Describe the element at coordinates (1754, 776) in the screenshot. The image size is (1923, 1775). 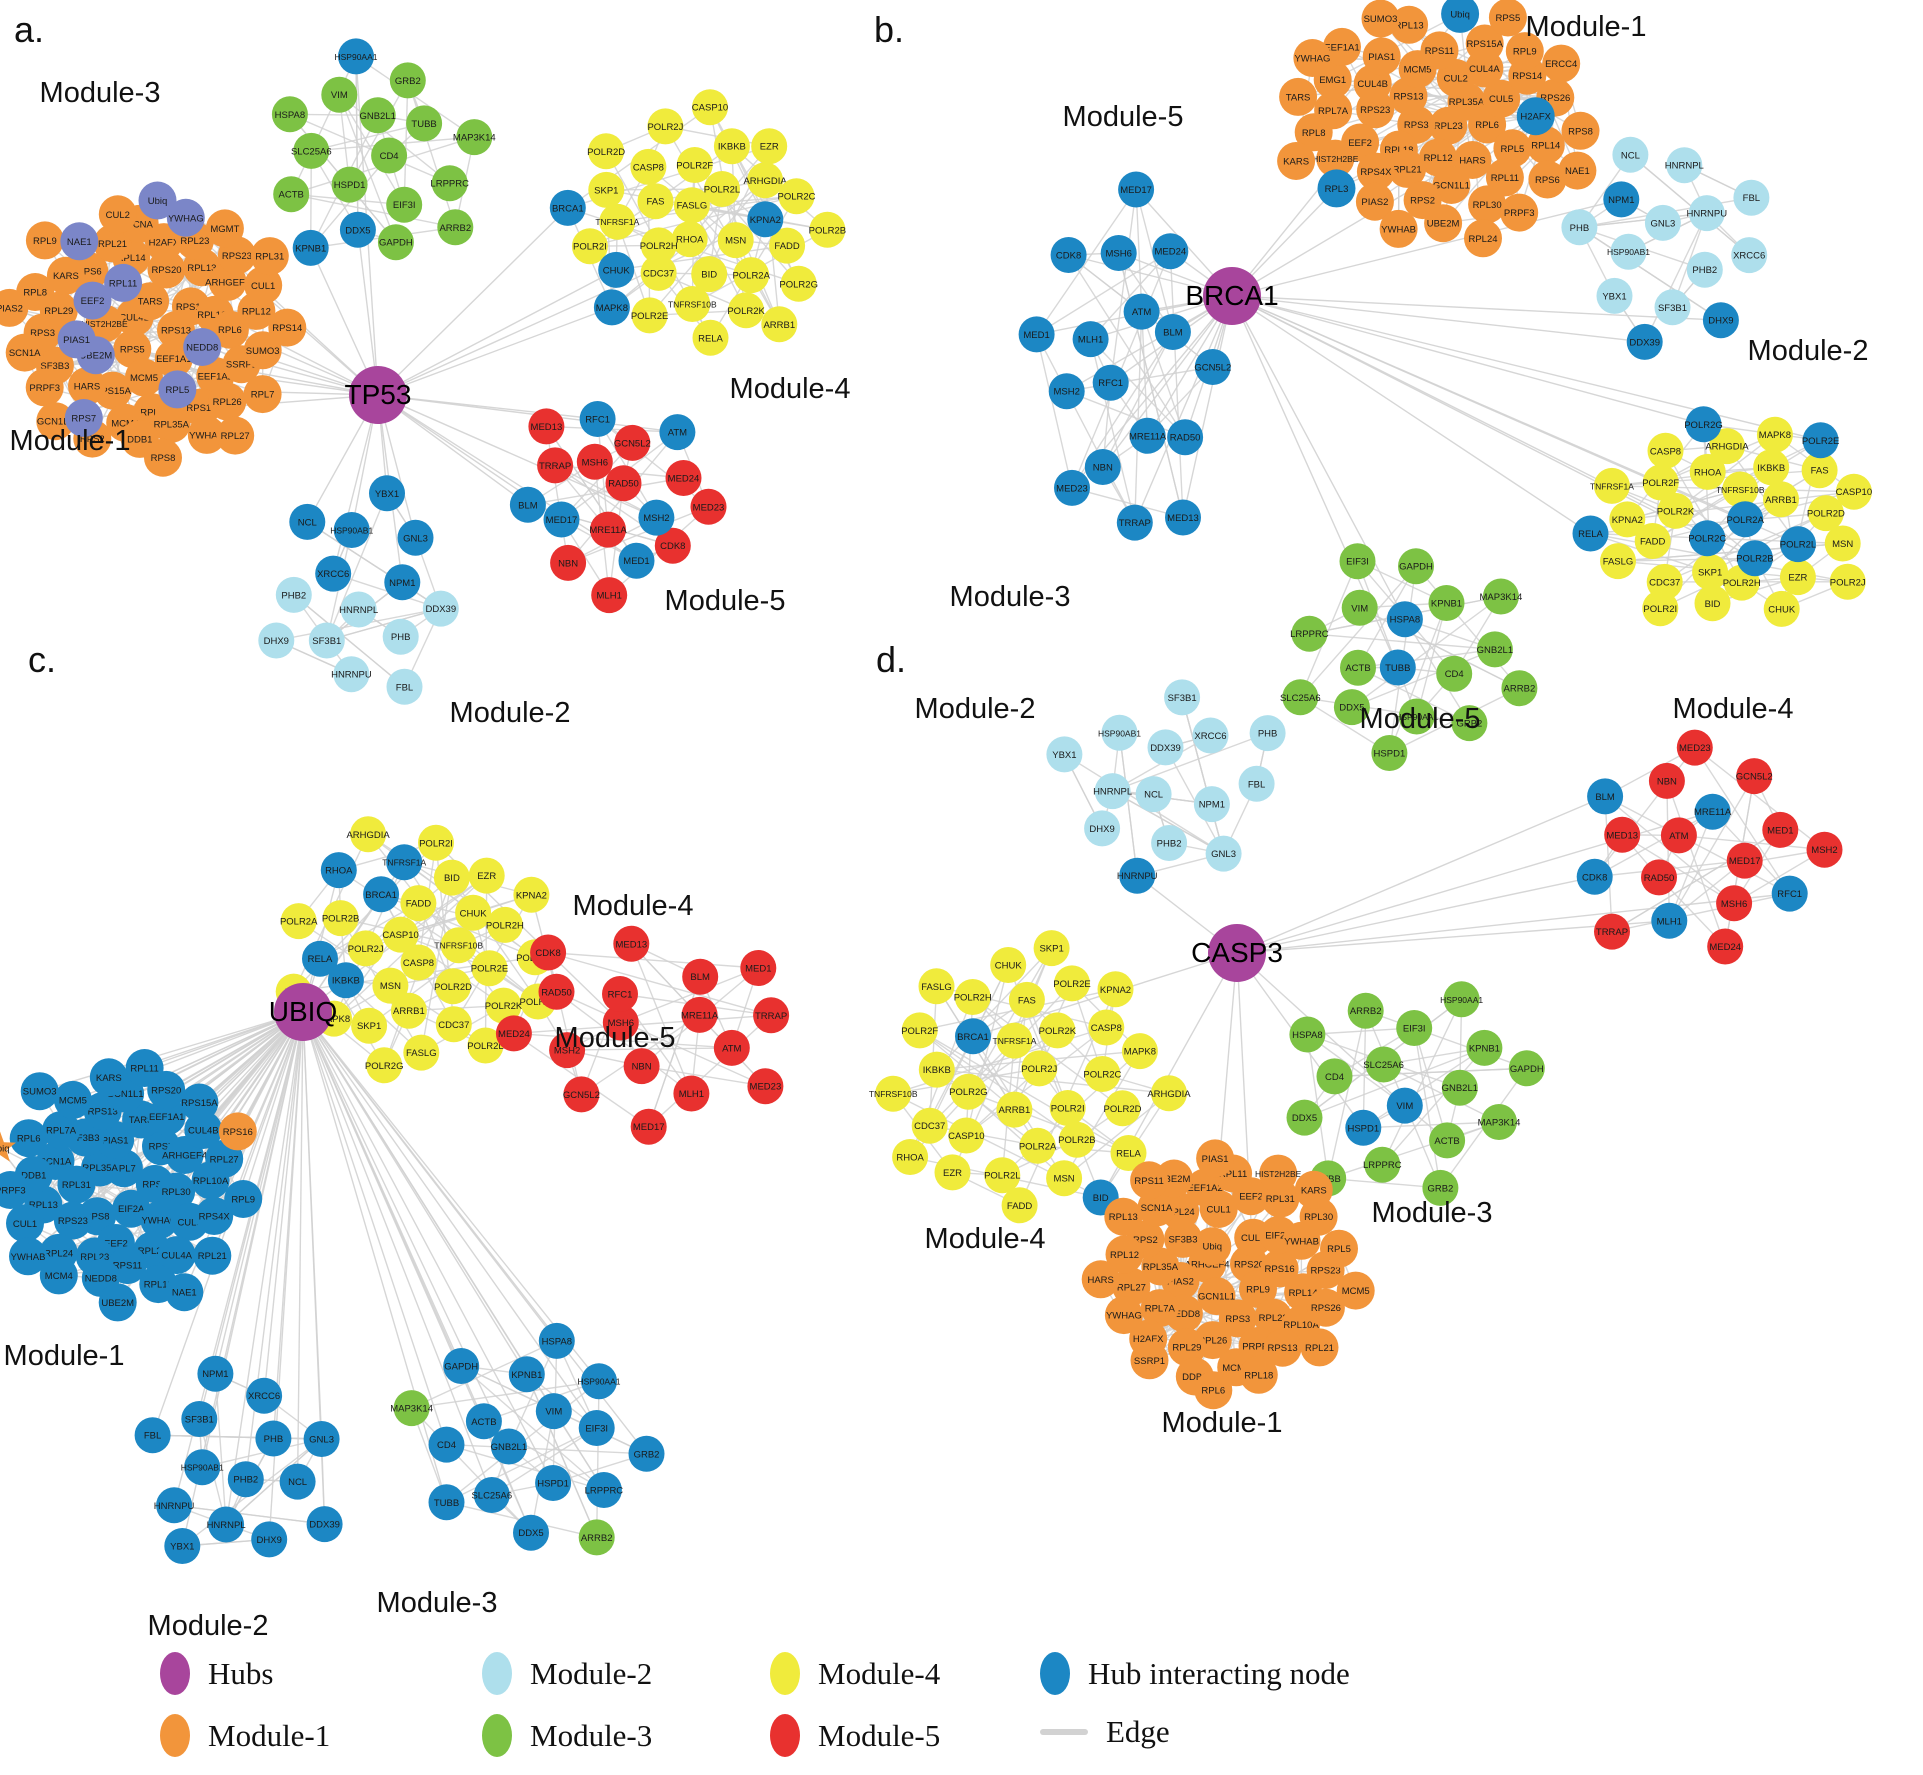
I see `node-gcn5l2: GCN5L2` at that location.